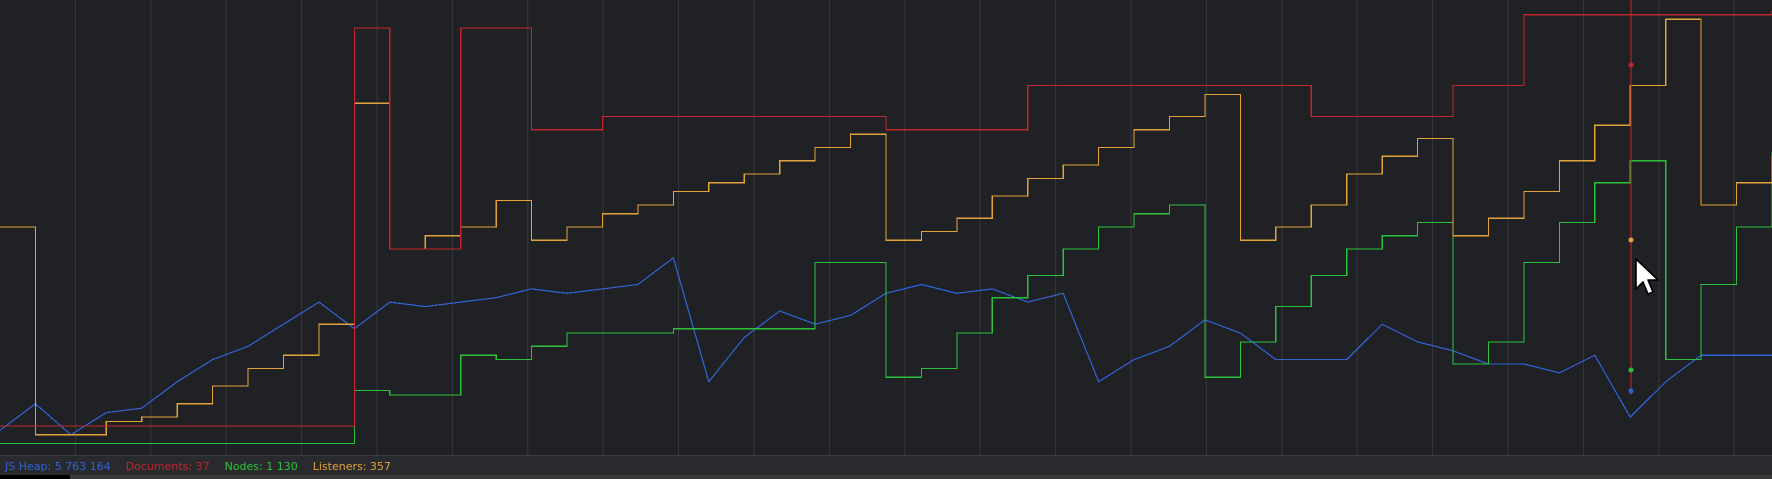  What do you see at coordinates (35, 477) in the screenshot?
I see `scrollbar-thumb` at bounding box center [35, 477].